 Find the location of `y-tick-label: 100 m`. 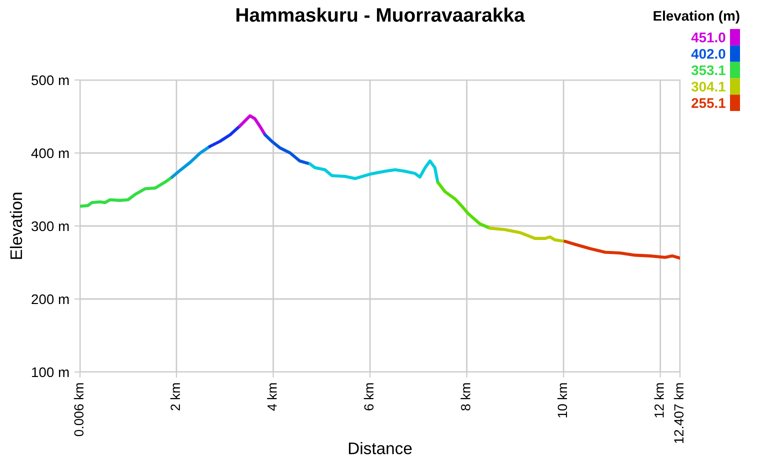

y-tick-label: 100 m is located at coordinates (50, 372).